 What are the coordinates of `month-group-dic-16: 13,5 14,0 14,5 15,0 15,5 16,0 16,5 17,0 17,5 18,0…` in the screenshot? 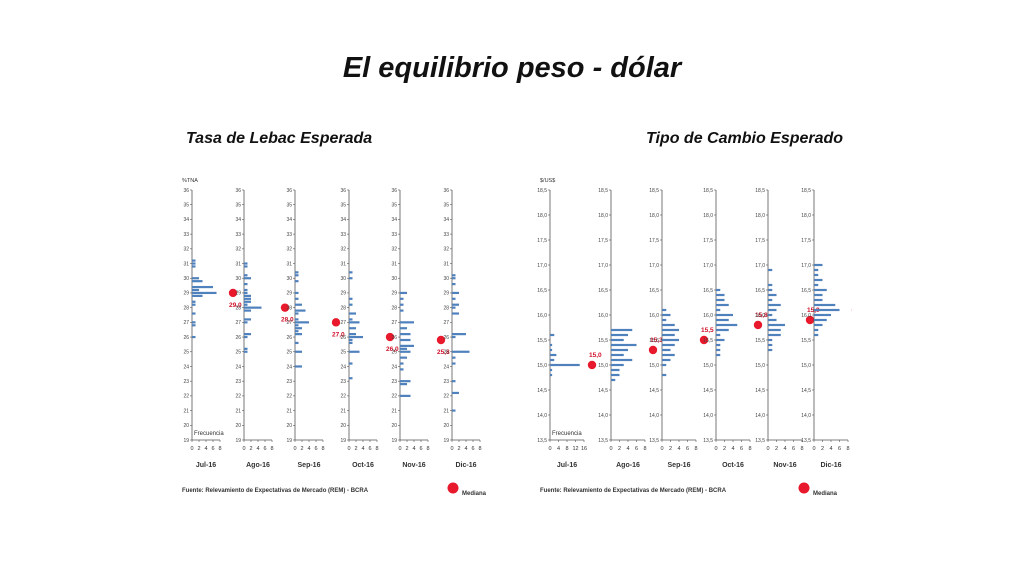 It's located at (826, 328).